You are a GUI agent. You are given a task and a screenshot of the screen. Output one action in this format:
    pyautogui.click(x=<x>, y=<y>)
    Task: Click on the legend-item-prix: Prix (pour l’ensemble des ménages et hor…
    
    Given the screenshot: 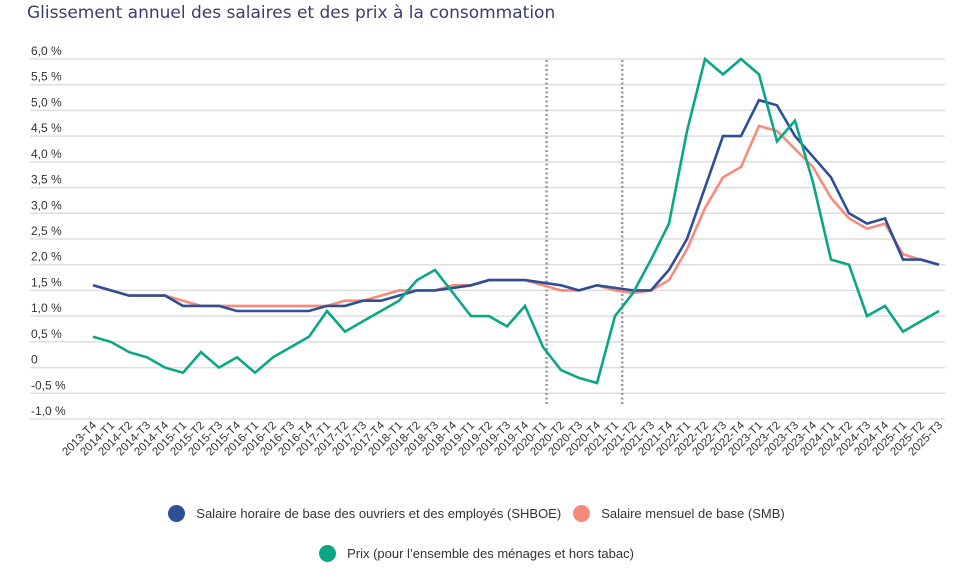 What is the action you would take?
    pyautogui.click(x=476, y=553)
    